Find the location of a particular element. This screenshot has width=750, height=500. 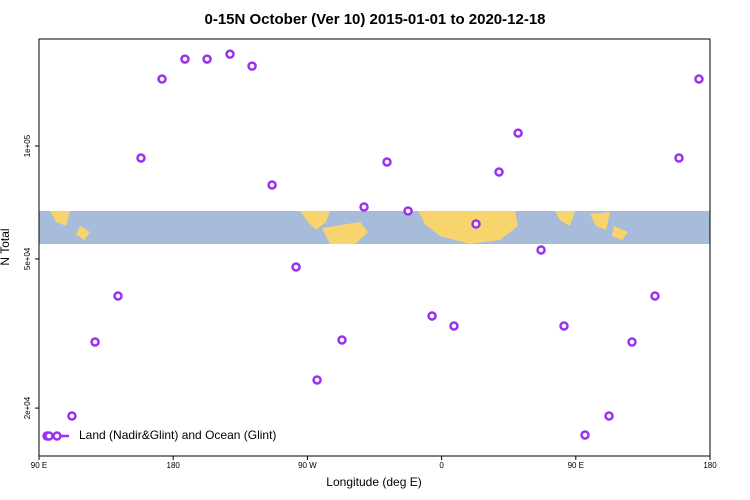

y-tick-label: 2e+04 is located at coordinates (27, 407).